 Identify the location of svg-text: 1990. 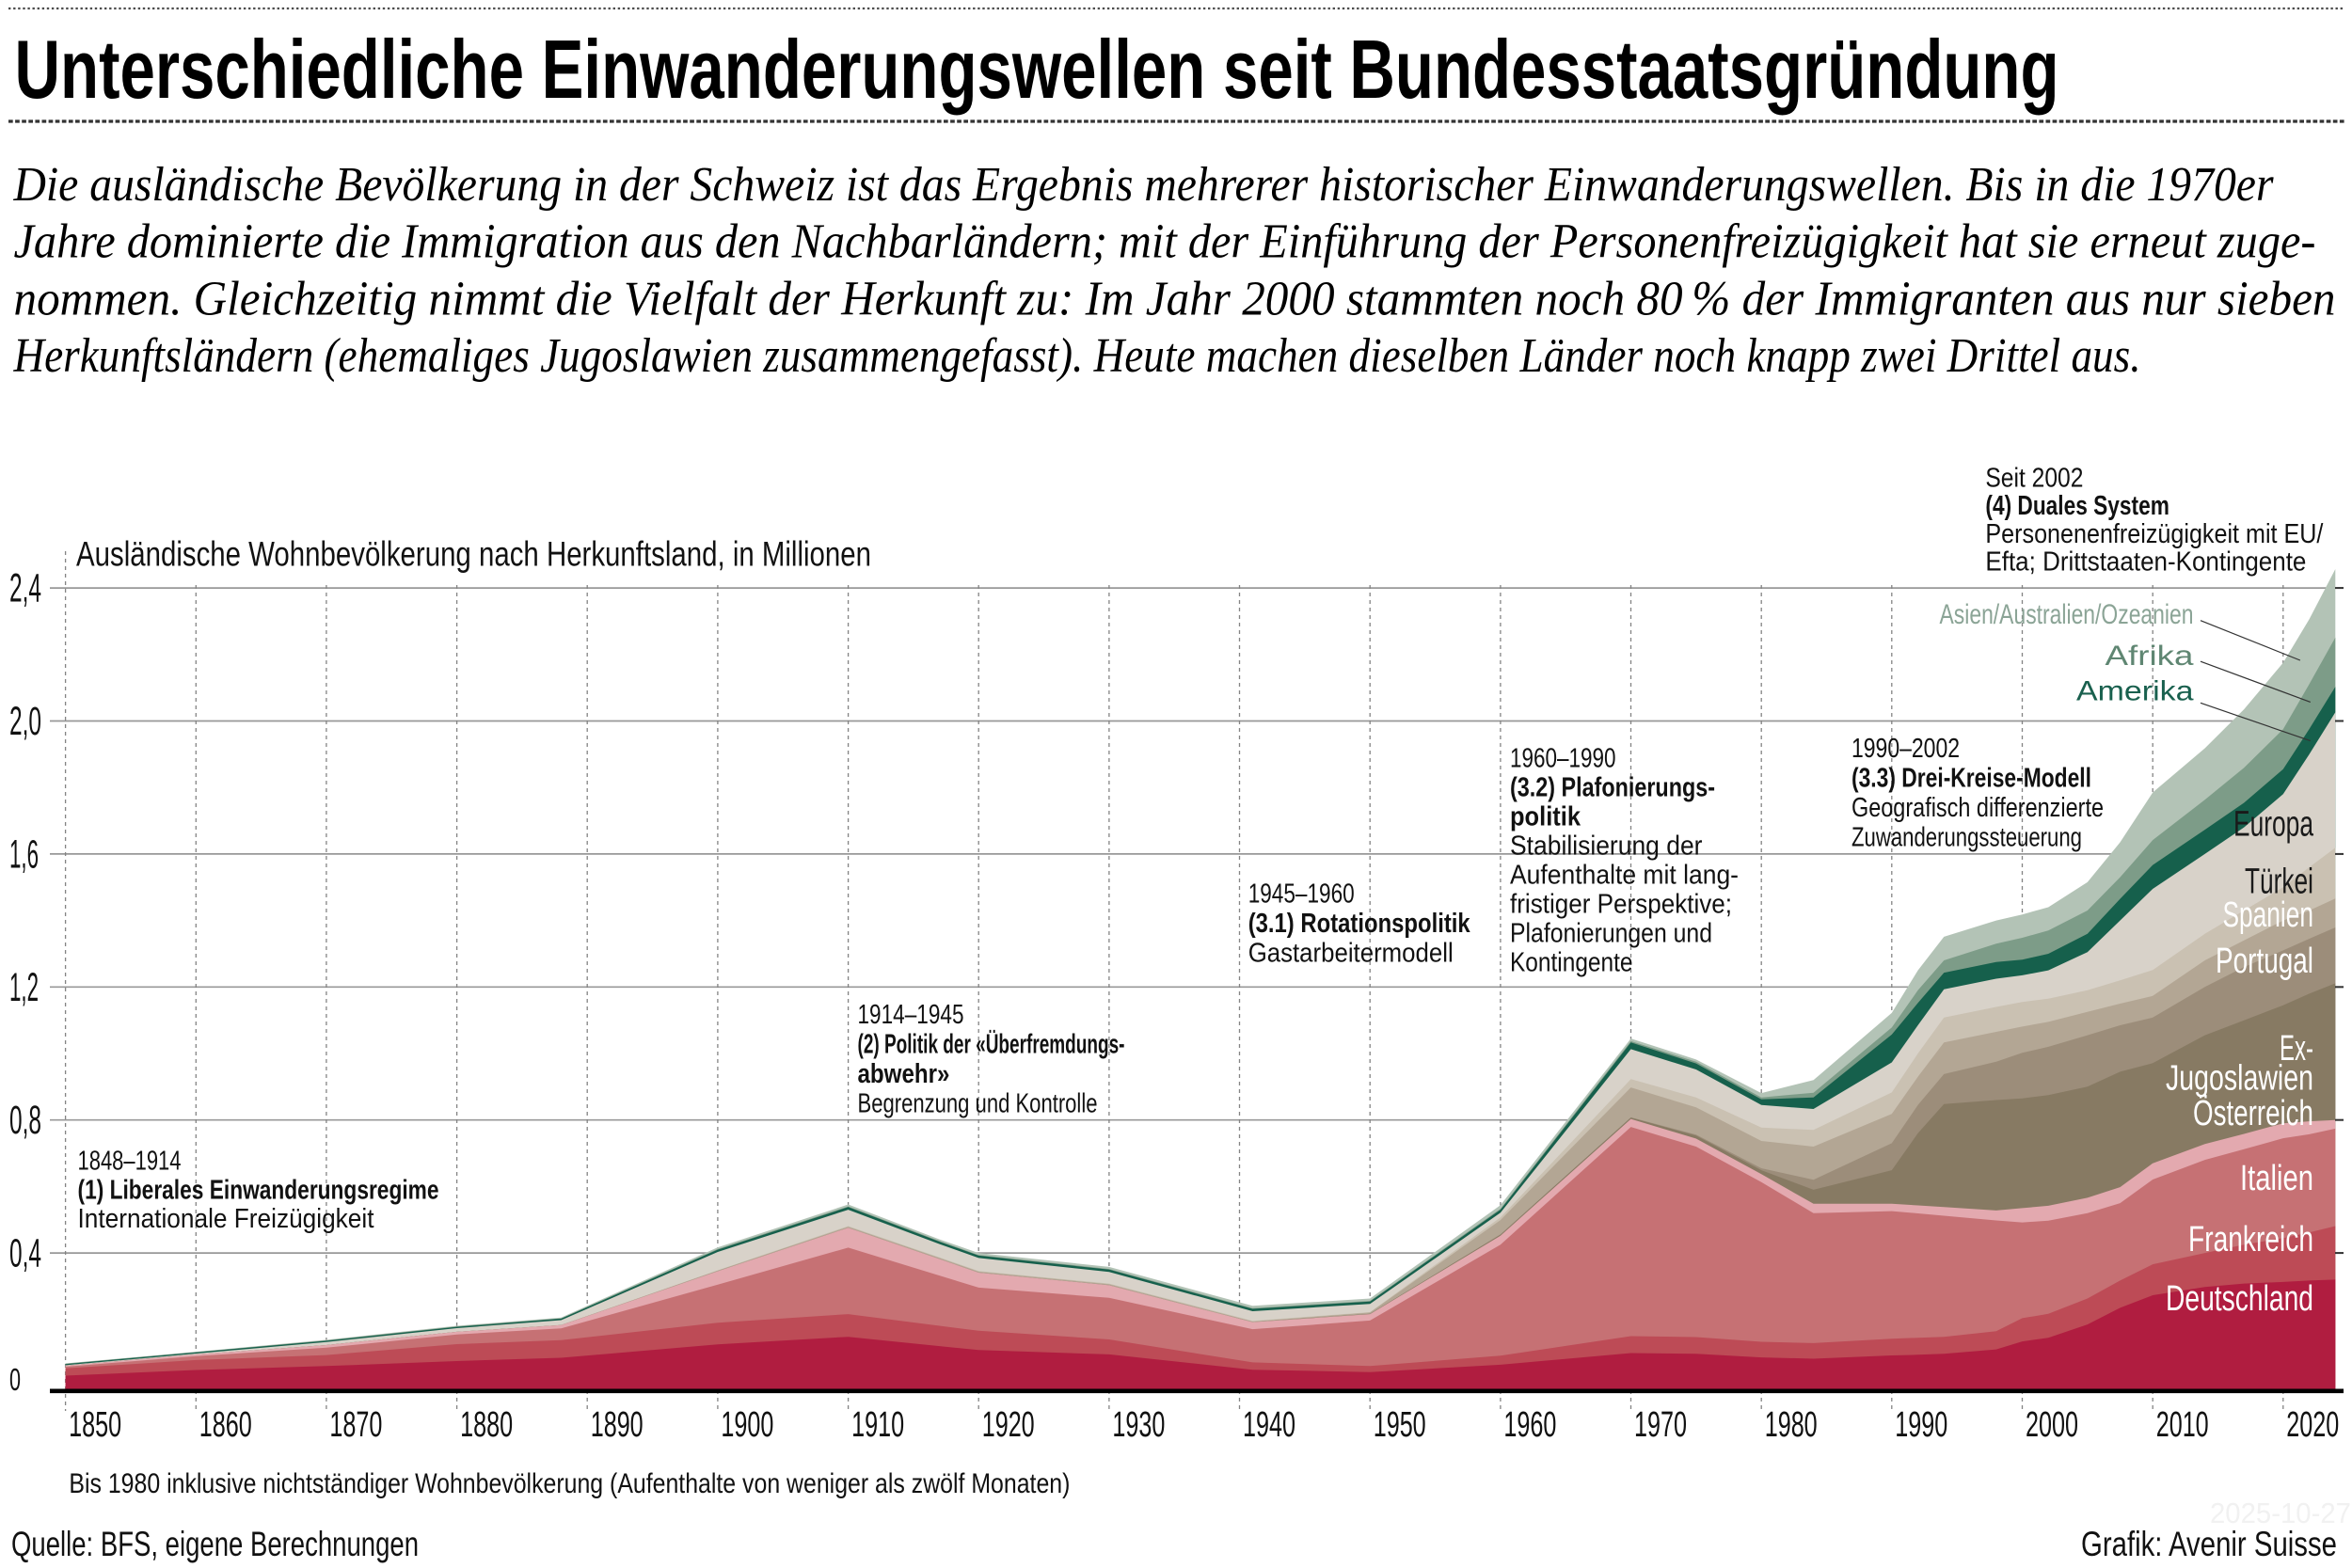
(1921, 1425).